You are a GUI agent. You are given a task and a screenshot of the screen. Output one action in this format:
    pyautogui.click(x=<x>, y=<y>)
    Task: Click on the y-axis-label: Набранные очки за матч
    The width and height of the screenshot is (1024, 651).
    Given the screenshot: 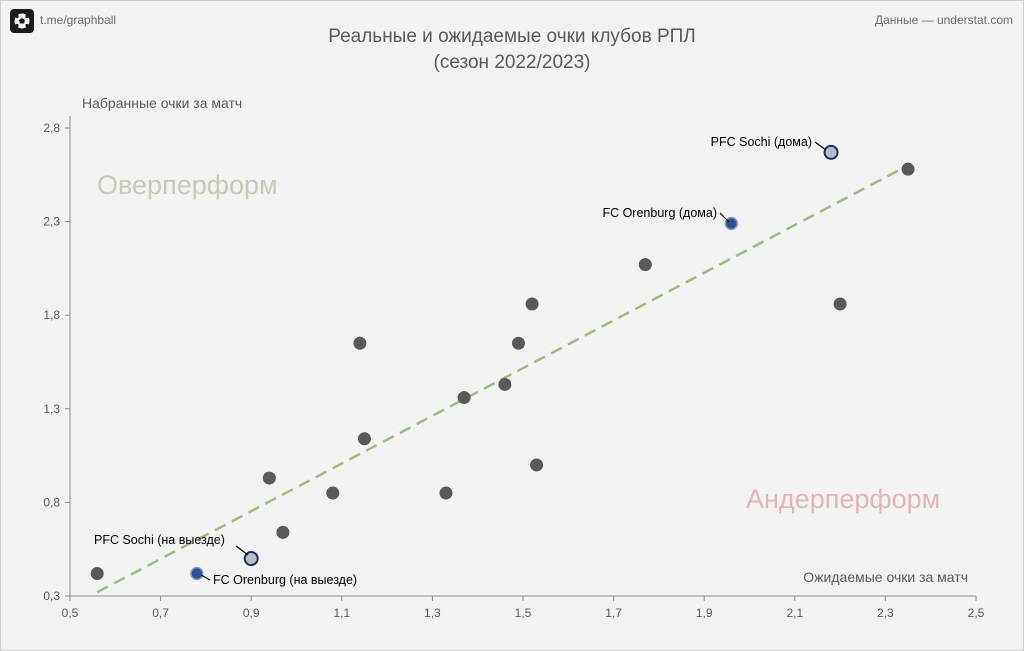 What is the action you would take?
    pyautogui.click(x=162, y=103)
    